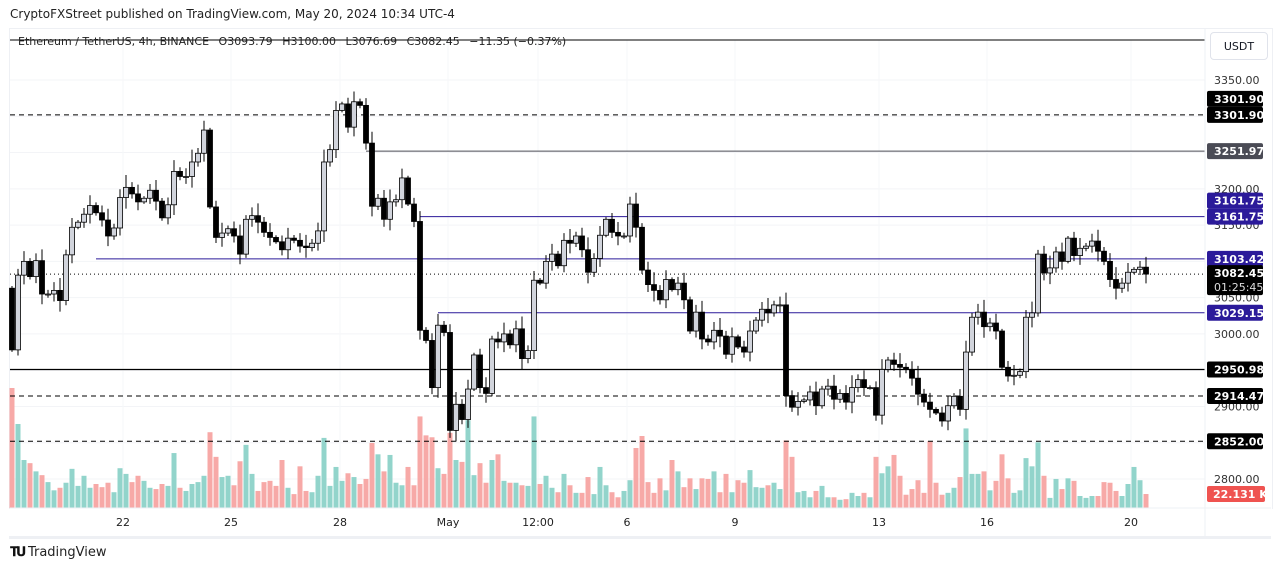 The height and width of the screenshot is (571, 1281). What do you see at coordinates (1239, 259) in the screenshot?
I see `price-label: 3103.42` at bounding box center [1239, 259].